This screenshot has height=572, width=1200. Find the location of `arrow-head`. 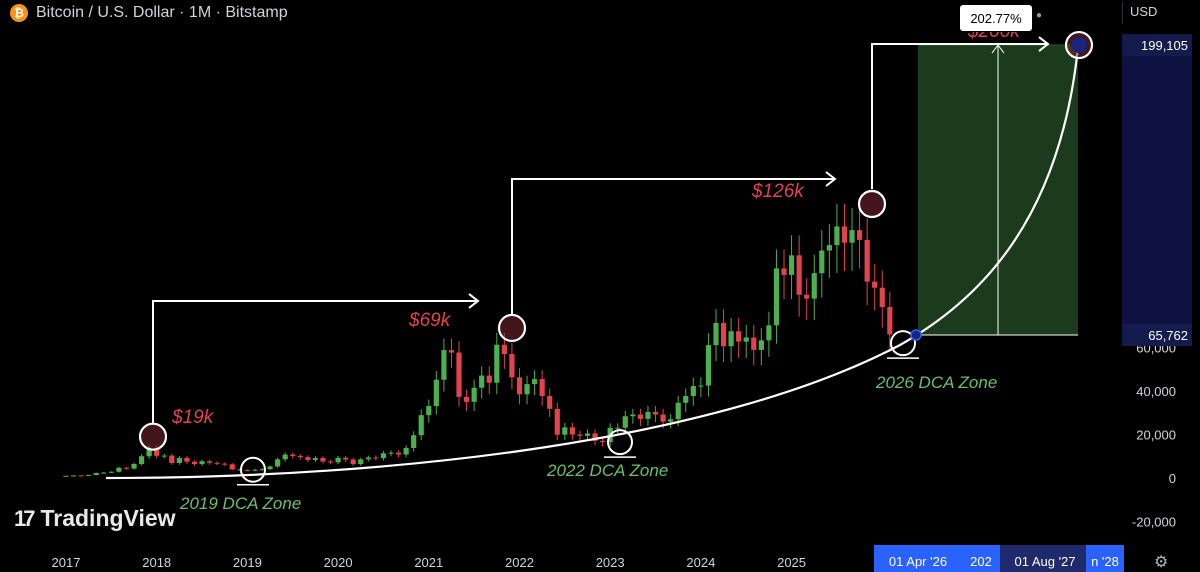

arrow-head is located at coordinates (474, 301).